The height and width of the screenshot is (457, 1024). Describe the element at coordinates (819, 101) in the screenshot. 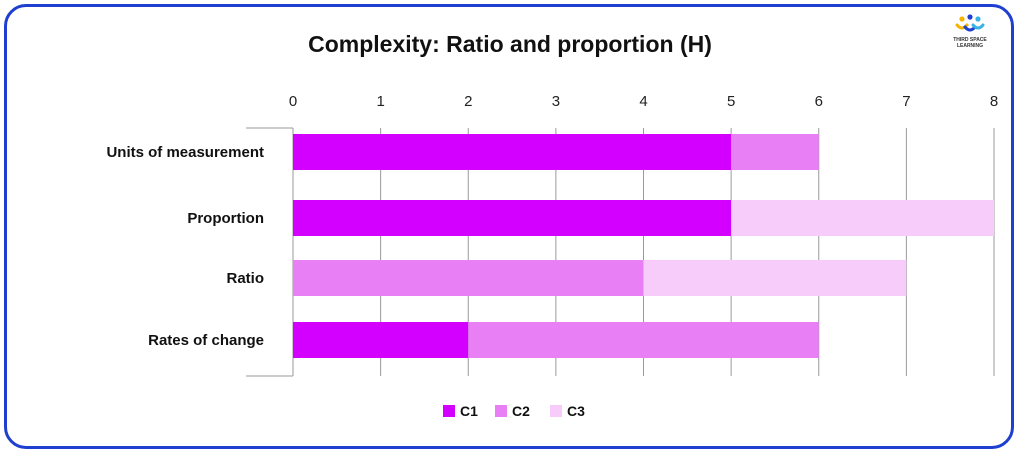

I see `x-tick-label-6: 6` at that location.